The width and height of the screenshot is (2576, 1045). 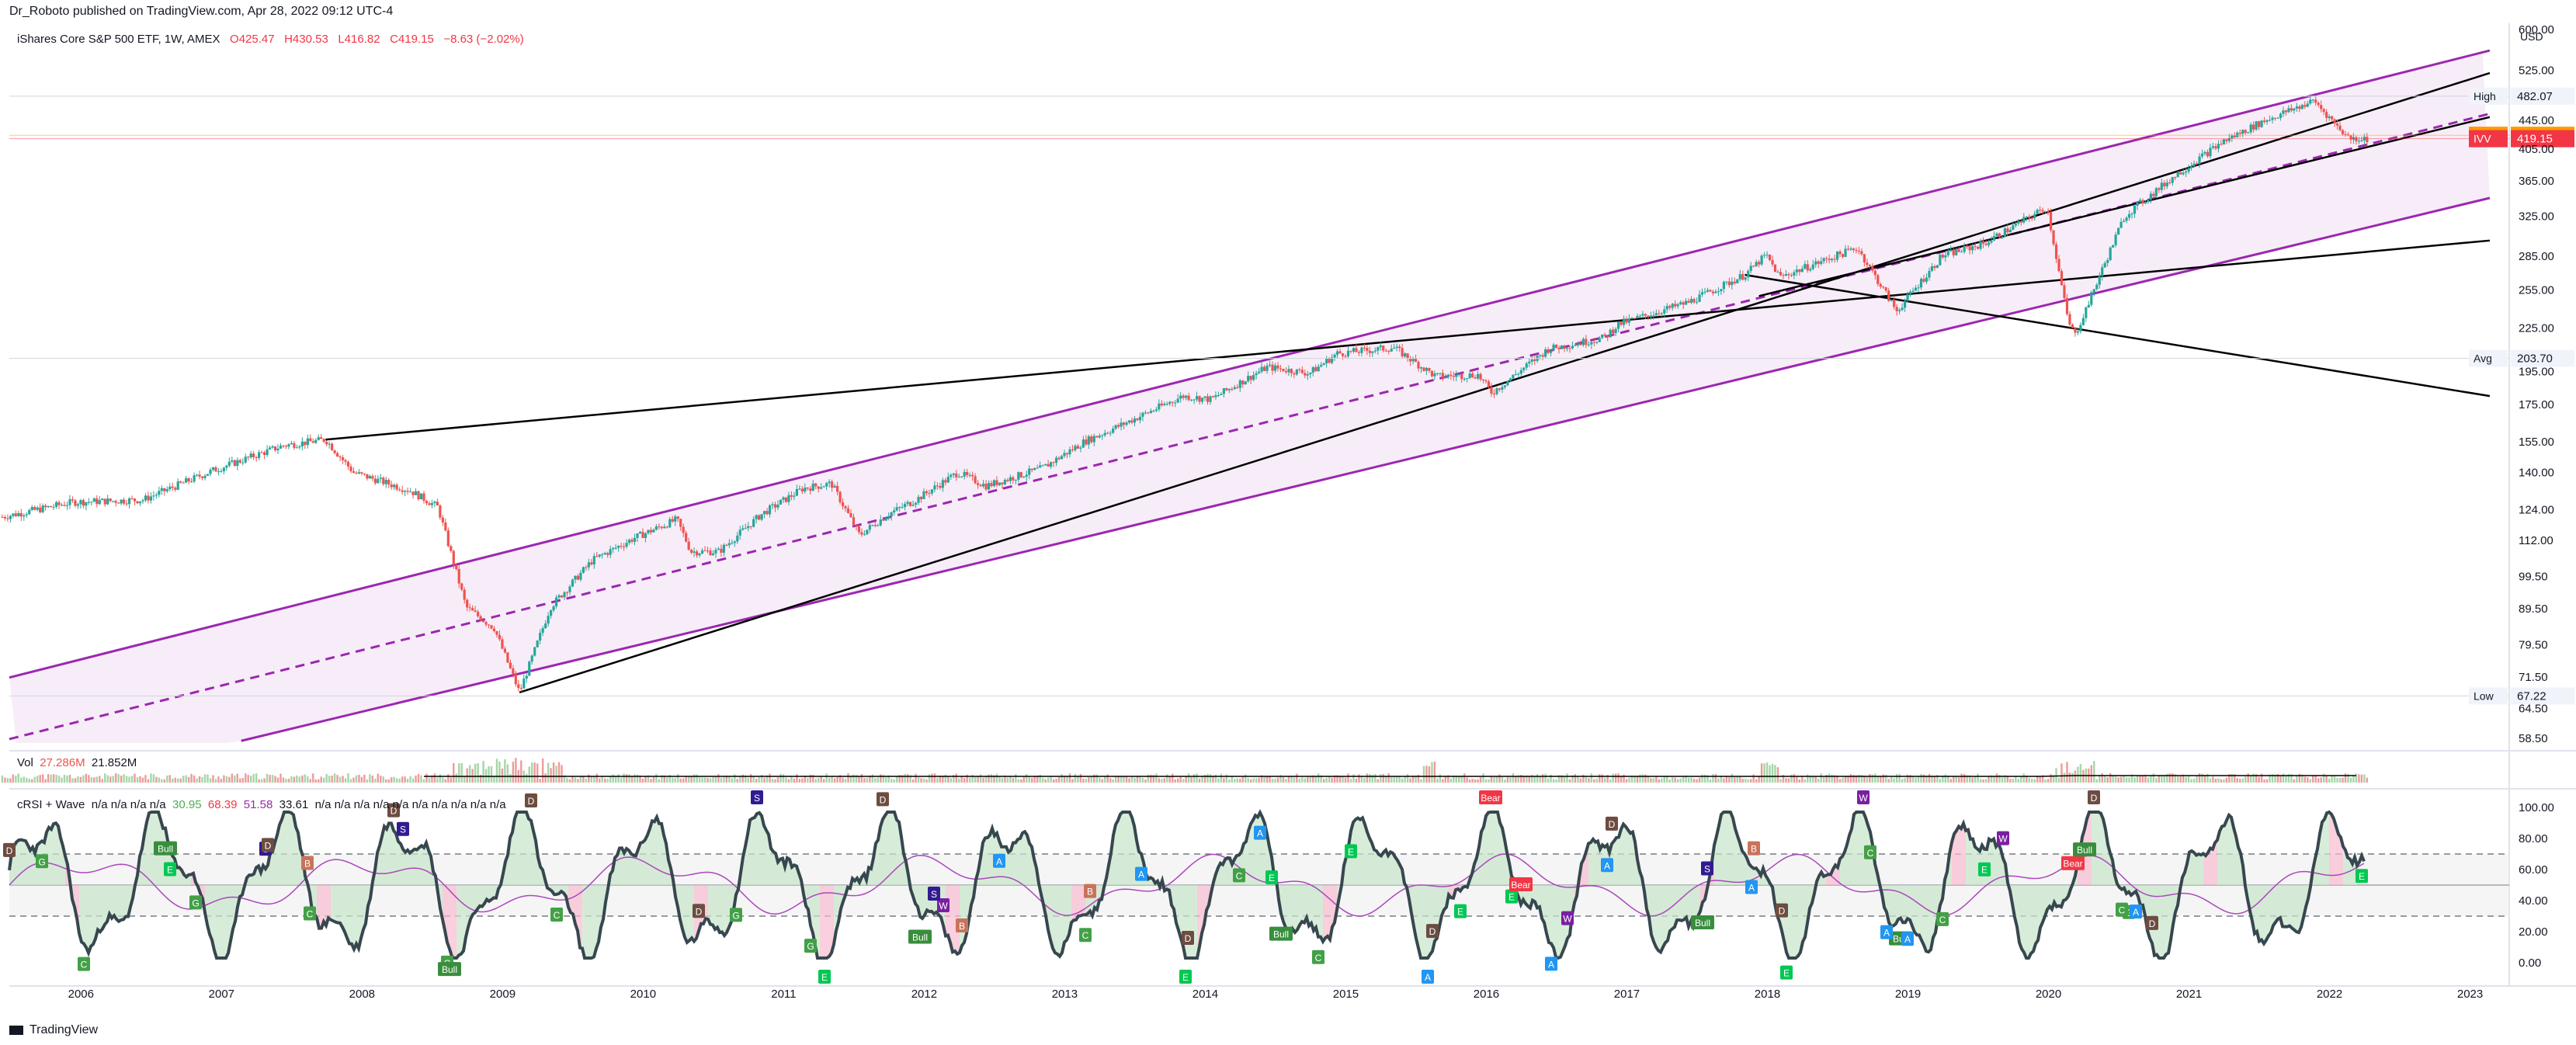 What do you see at coordinates (1754, 848) in the screenshot?
I see `crsi-marker-b` at bounding box center [1754, 848].